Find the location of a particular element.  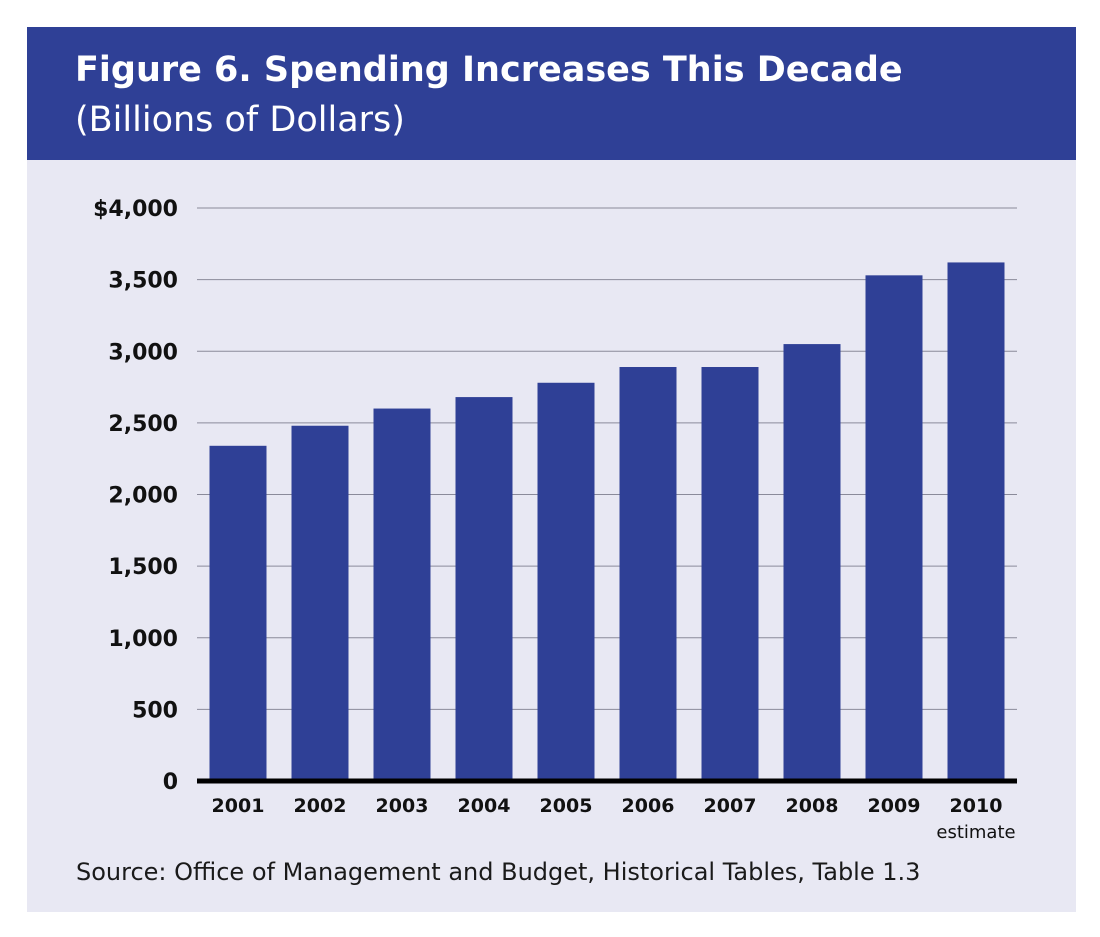

x-tick-label: 2009 is located at coordinates (894, 806).